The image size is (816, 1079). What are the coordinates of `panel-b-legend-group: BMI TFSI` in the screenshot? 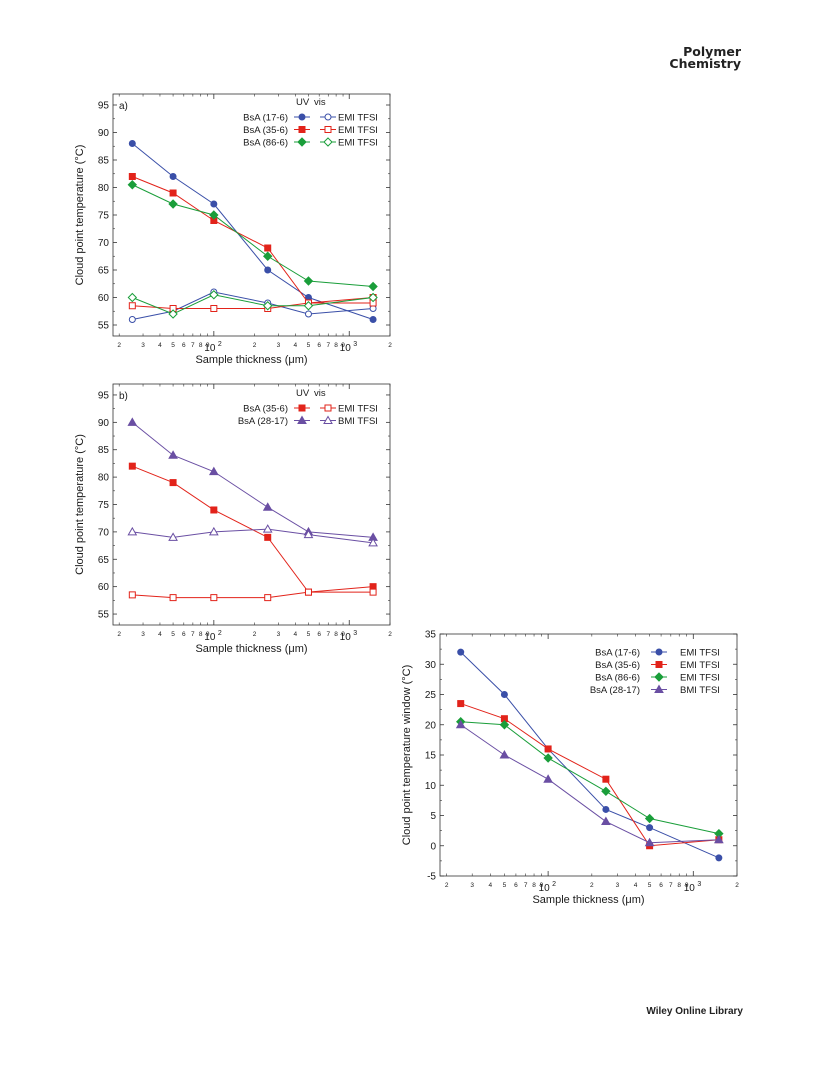 It's located at (358, 421).